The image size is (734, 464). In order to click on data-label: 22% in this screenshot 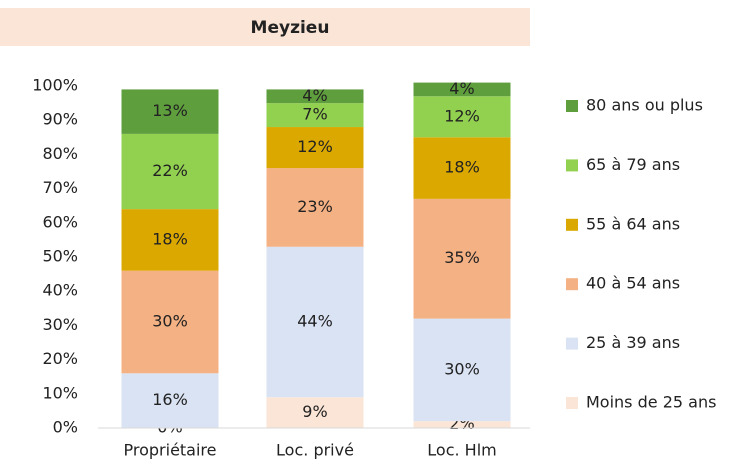, I will do `click(170, 170)`.